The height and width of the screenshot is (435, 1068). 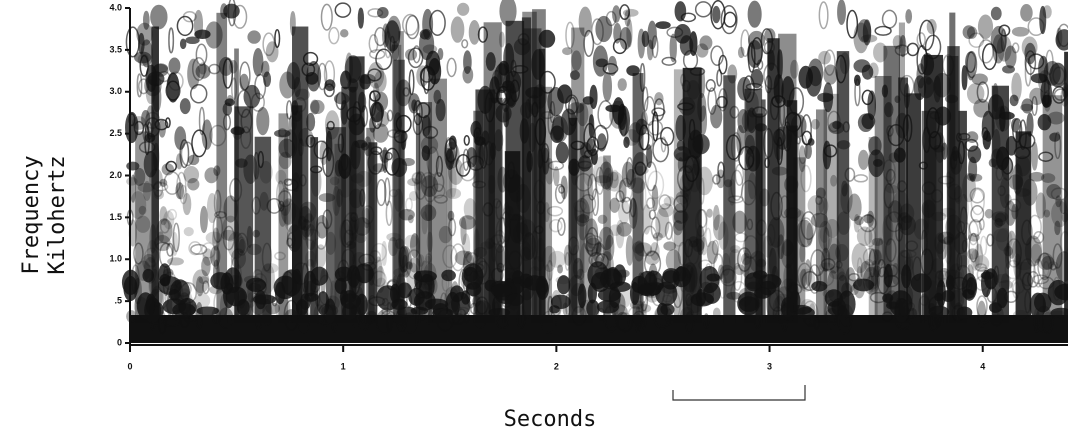 What do you see at coordinates (115, 217) in the screenshot?
I see `y-tick-label: 1.5` at bounding box center [115, 217].